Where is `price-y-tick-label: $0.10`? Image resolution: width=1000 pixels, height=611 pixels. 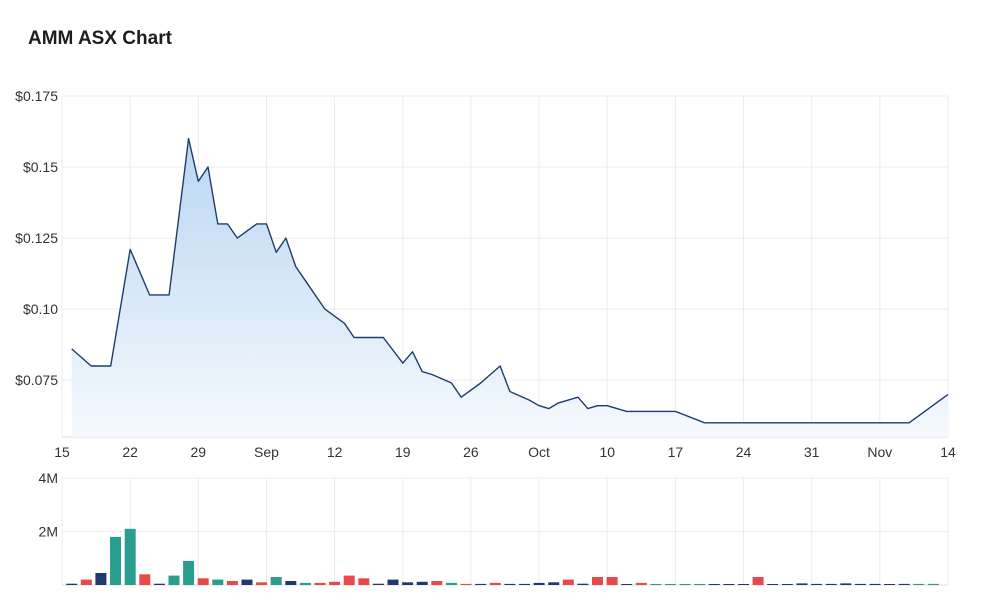
price-y-tick-label: $0.10 is located at coordinates (40, 309).